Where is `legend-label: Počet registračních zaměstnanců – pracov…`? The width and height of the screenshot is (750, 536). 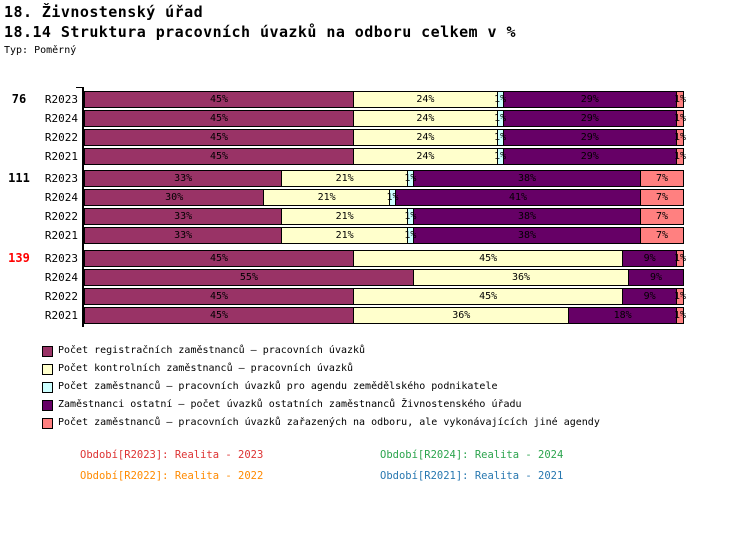 legend-label: Počet registračních zaměstnanců – pracov… is located at coordinates (212, 350).